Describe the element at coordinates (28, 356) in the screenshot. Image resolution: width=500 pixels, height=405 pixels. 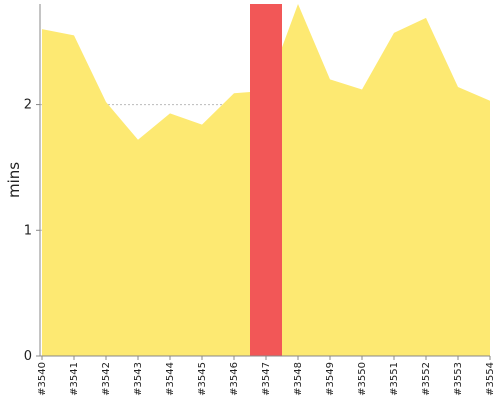
I see `y-tick-label: 0` at that location.